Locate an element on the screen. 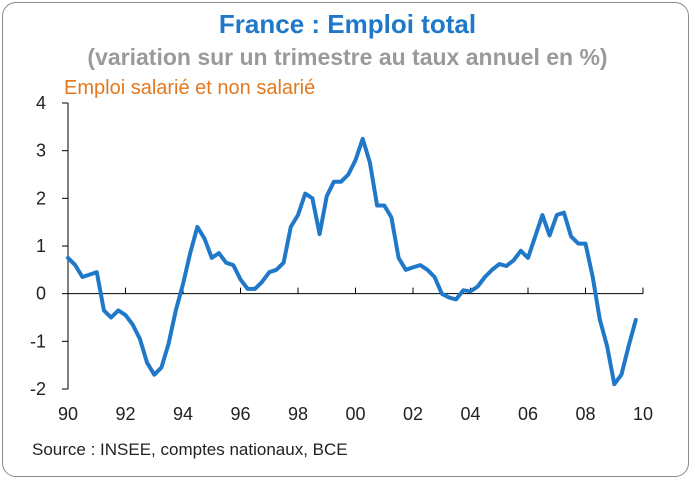  x-tick-label: 10 is located at coordinates (643, 414).